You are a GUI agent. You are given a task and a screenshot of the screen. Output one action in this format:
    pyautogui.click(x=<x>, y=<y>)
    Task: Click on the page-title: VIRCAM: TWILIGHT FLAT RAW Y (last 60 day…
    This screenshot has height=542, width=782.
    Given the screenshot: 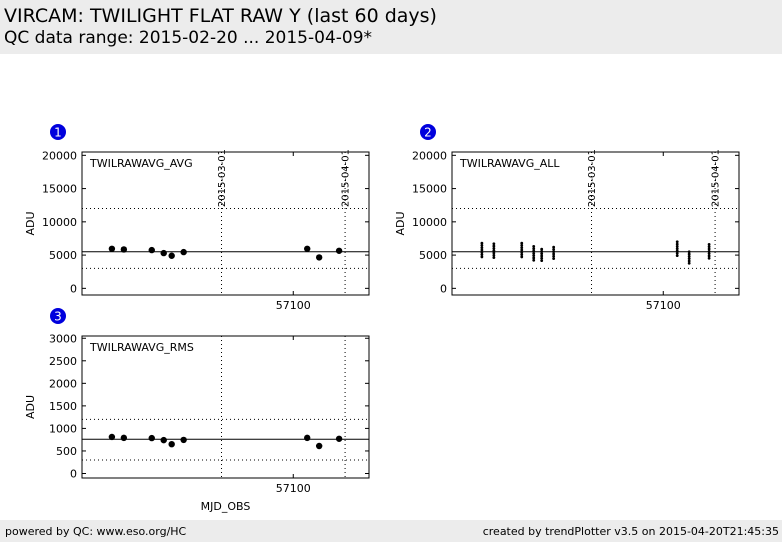 What is the action you would take?
    pyautogui.click(x=220, y=16)
    